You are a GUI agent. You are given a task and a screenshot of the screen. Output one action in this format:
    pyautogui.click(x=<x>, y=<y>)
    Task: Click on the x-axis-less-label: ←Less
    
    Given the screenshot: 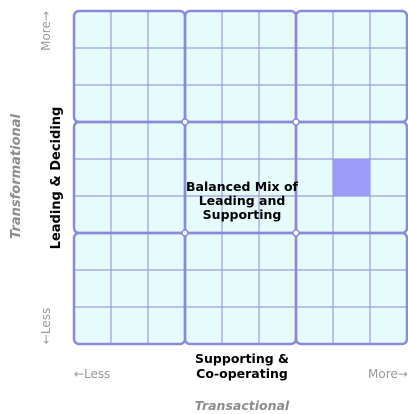 What is the action you would take?
    pyautogui.click(x=92, y=374)
    